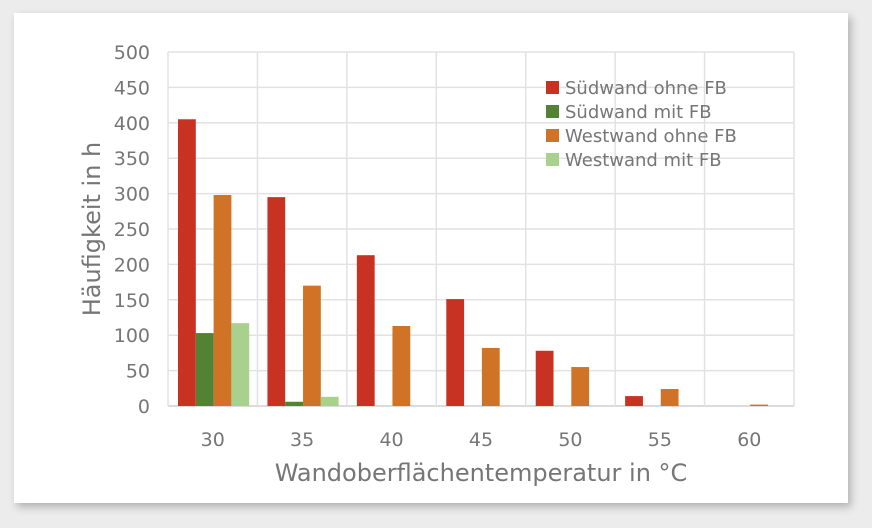 Image resolution: width=872 pixels, height=528 pixels. What do you see at coordinates (132, 265) in the screenshot?
I see `y-tick-label: 200` at bounding box center [132, 265].